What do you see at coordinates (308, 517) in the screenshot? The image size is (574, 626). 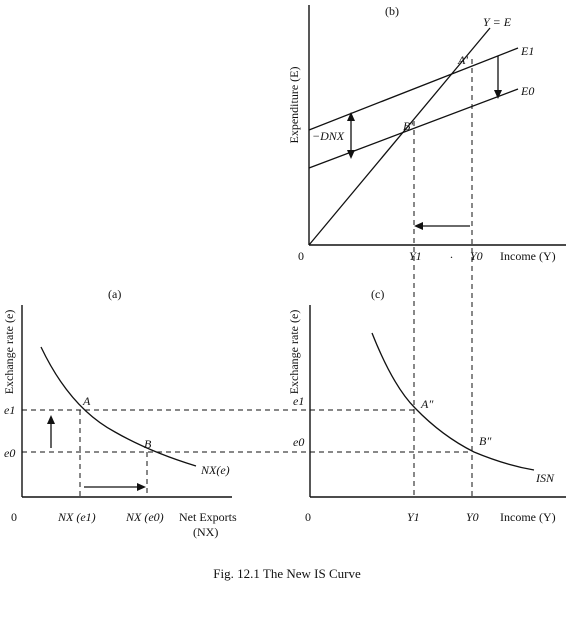 I see `panel-c-origin: 0` at bounding box center [308, 517].